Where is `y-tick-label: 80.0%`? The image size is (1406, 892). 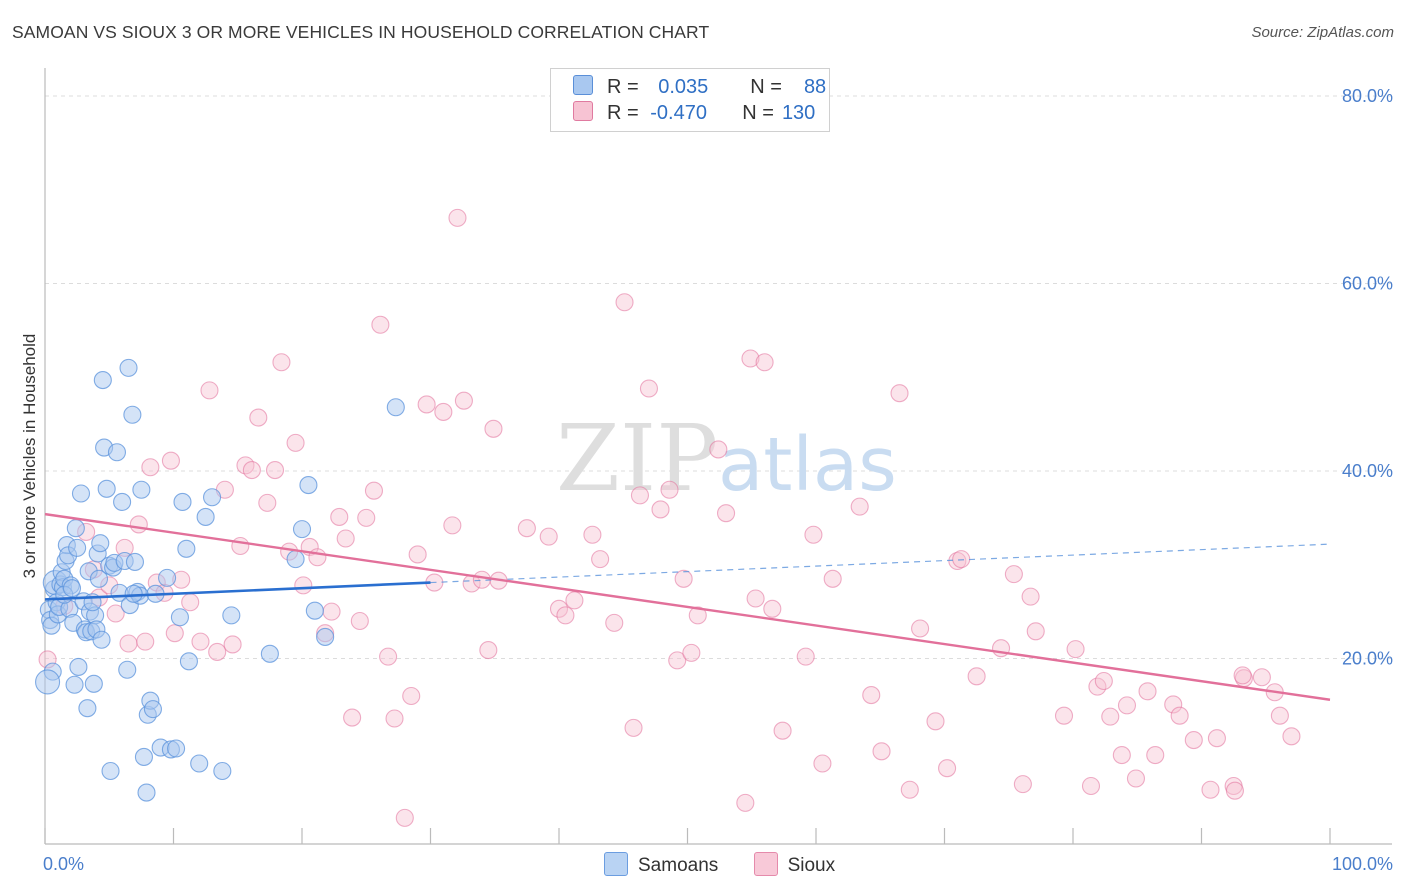
y-tick-label: 80.0% is located at coordinates (1367, 96).